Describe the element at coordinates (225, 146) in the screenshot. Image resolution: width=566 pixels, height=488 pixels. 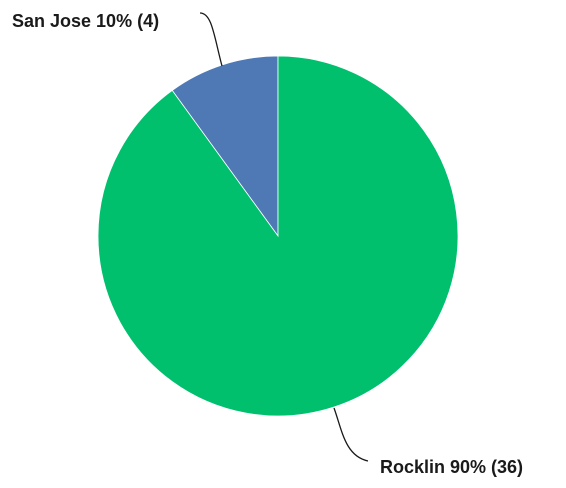
I see `pie-slice-san-jose` at that location.